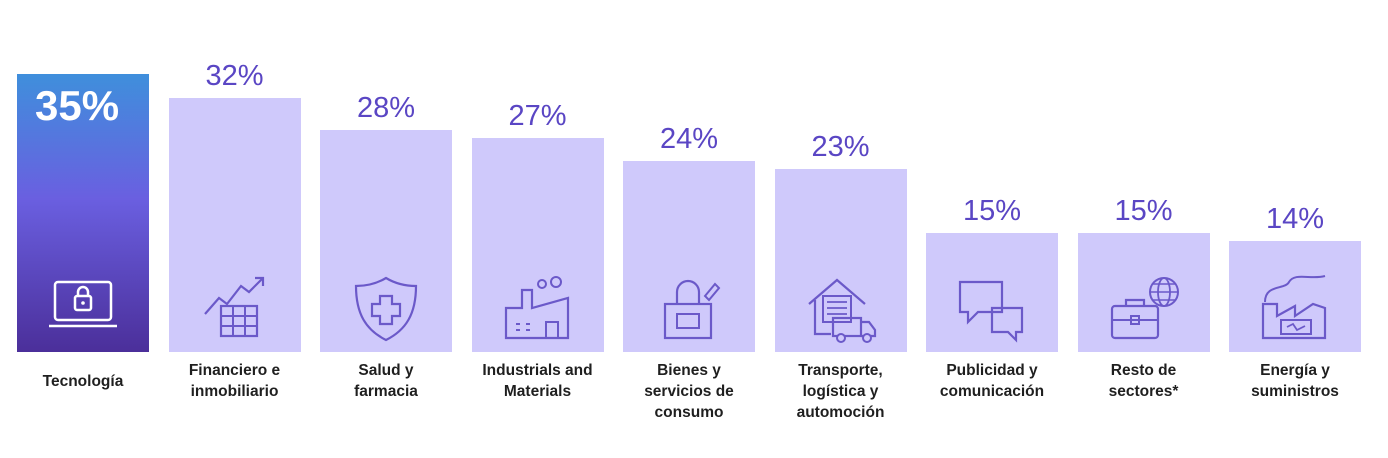 The height and width of the screenshot is (458, 1388). What do you see at coordinates (1143, 210) in the screenshot?
I see `value-label-8: 15%` at bounding box center [1143, 210].